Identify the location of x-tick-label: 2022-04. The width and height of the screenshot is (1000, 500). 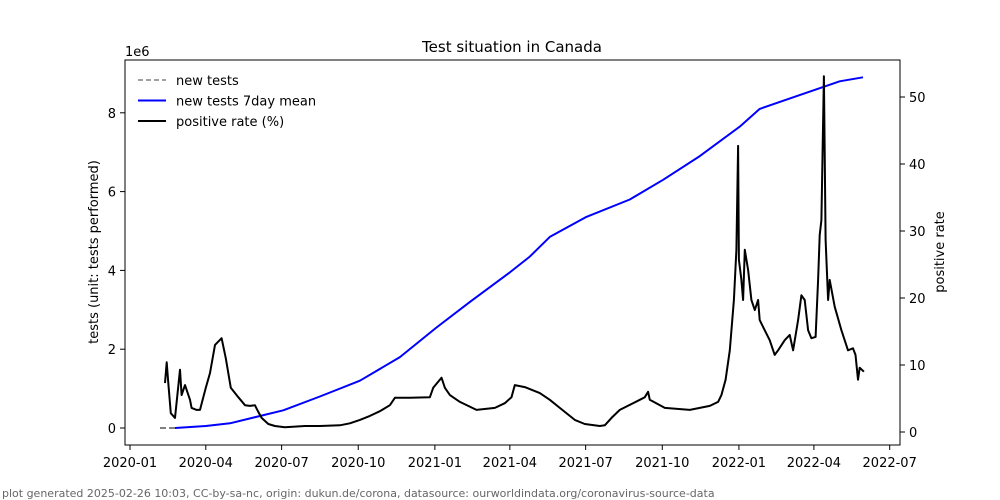
(814, 463).